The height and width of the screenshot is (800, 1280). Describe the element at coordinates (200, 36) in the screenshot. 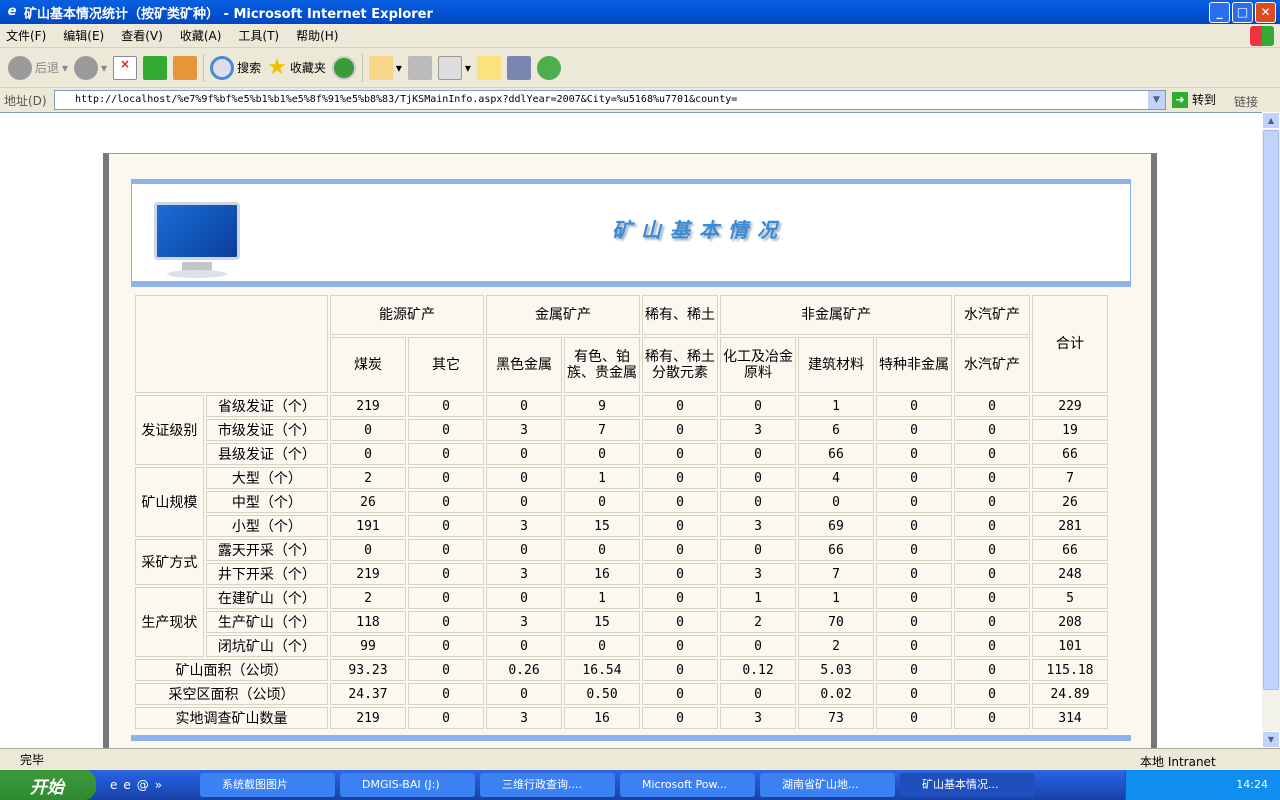

I see `menu-favorites: 收藏(A)` at that location.